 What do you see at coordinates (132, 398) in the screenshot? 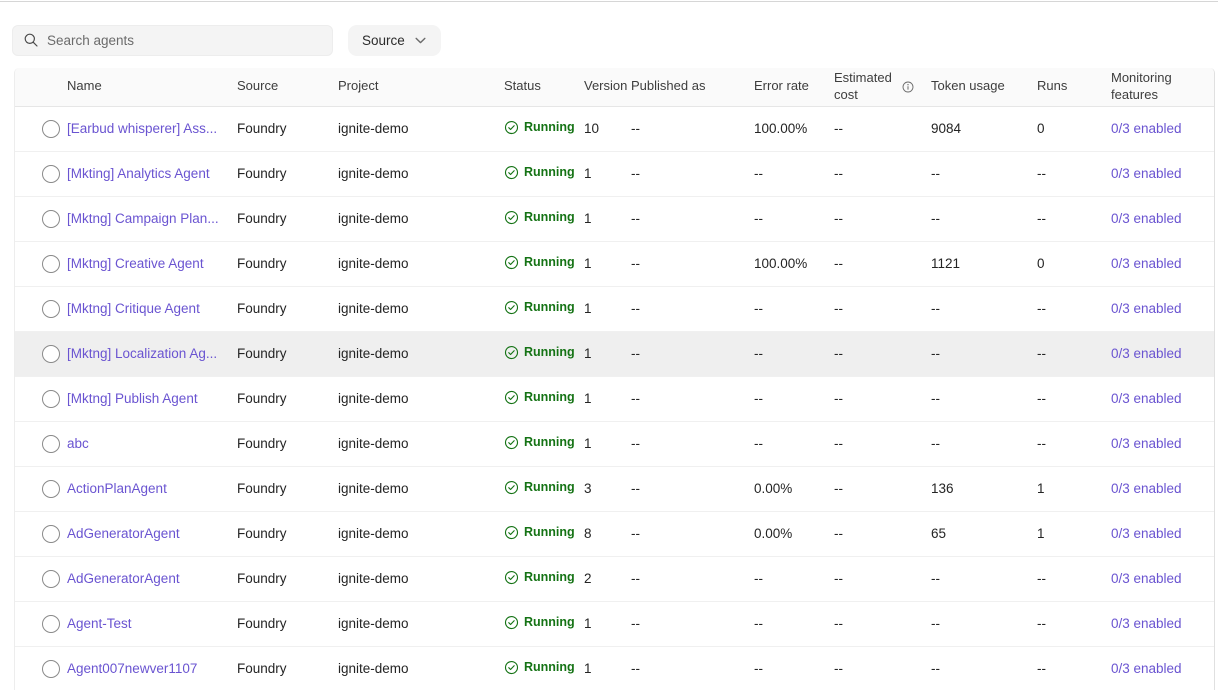
I see `agent-name-link: [Mktng] Publish Agent` at bounding box center [132, 398].